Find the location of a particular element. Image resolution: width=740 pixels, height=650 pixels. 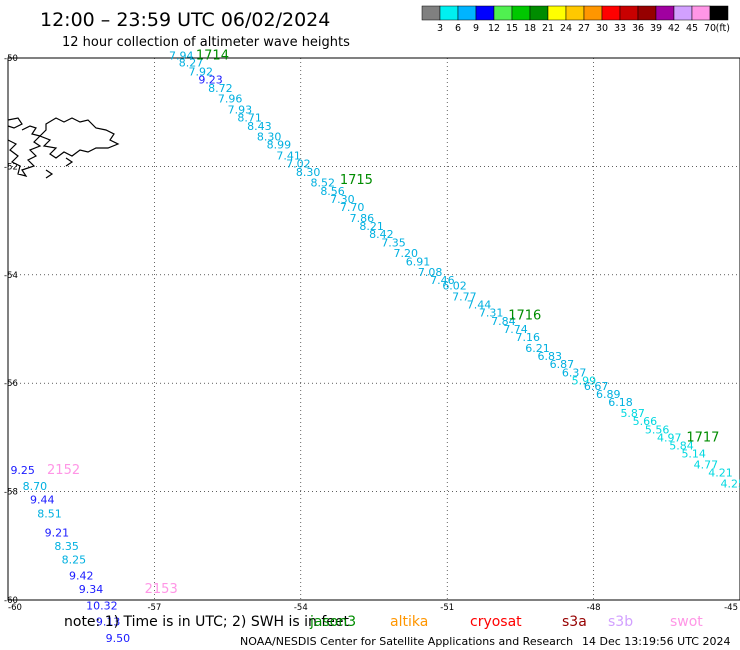

legend-swot: swot is located at coordinates (686, 622).